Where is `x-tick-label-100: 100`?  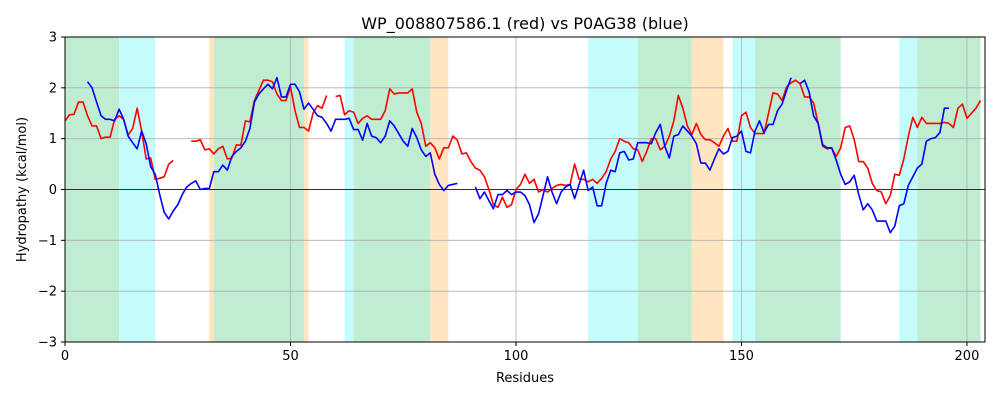
x-tick-label-100: 100 is located at coordinates (516, 356).